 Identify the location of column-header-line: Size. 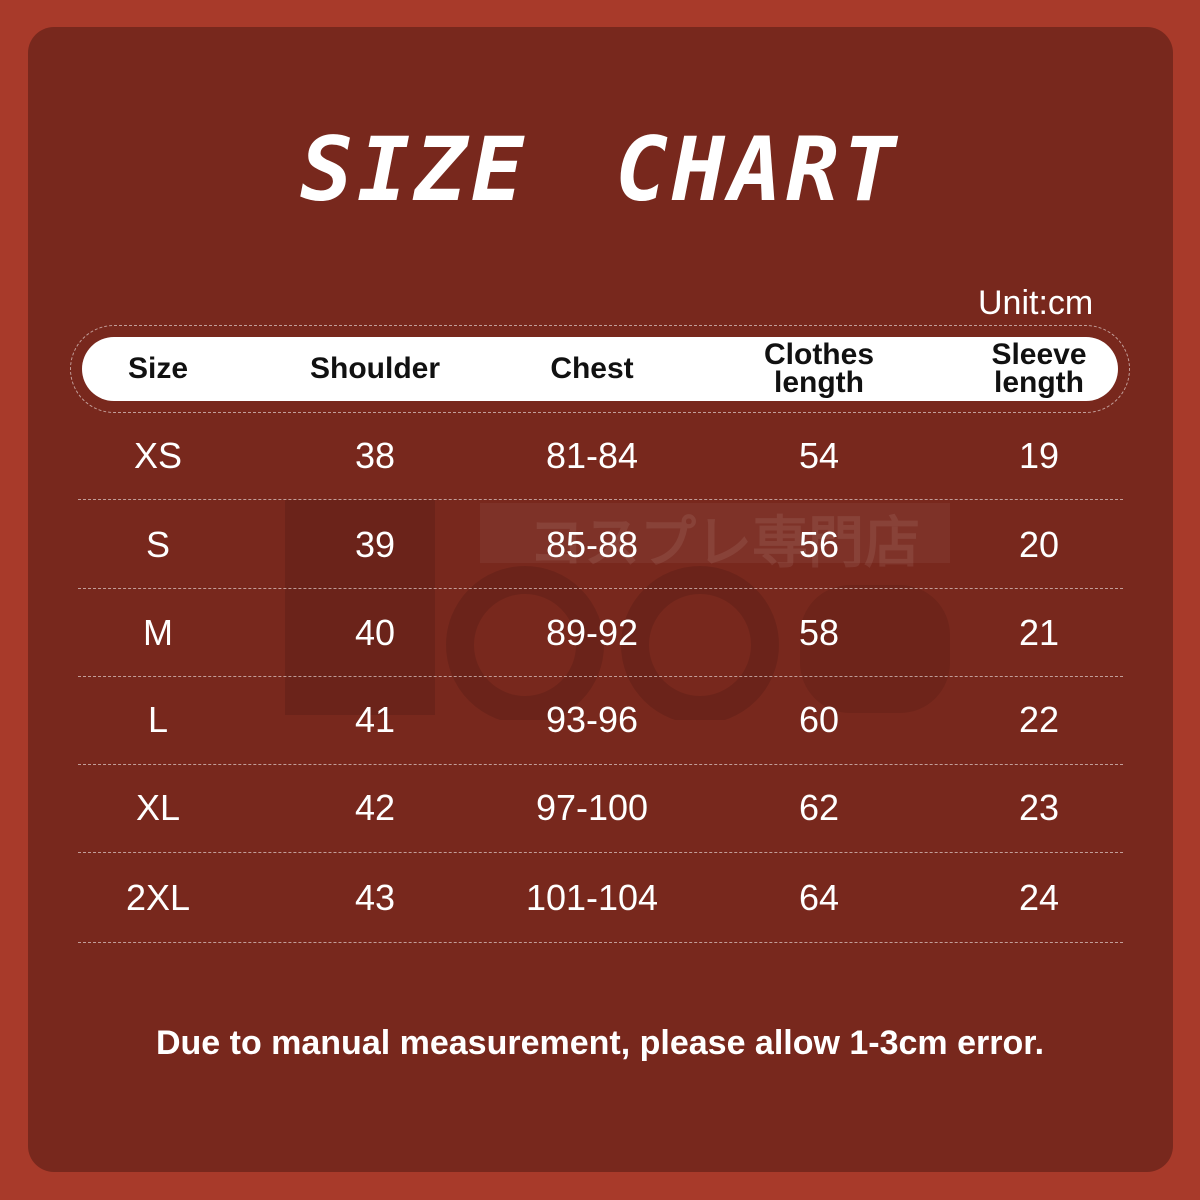
(158, 368).